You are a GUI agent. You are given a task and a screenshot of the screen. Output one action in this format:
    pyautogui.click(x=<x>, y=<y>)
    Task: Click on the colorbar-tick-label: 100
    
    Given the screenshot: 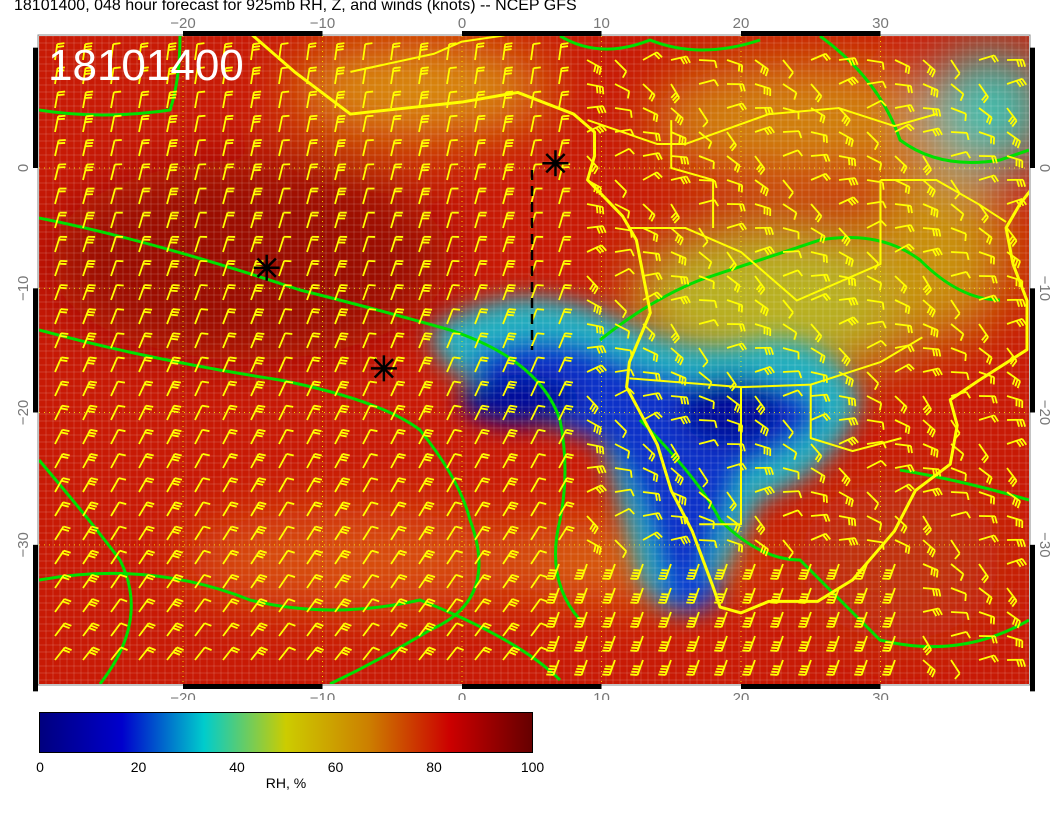 What is the action you would take?
    pyautogui.click(x=532, y=767)
    